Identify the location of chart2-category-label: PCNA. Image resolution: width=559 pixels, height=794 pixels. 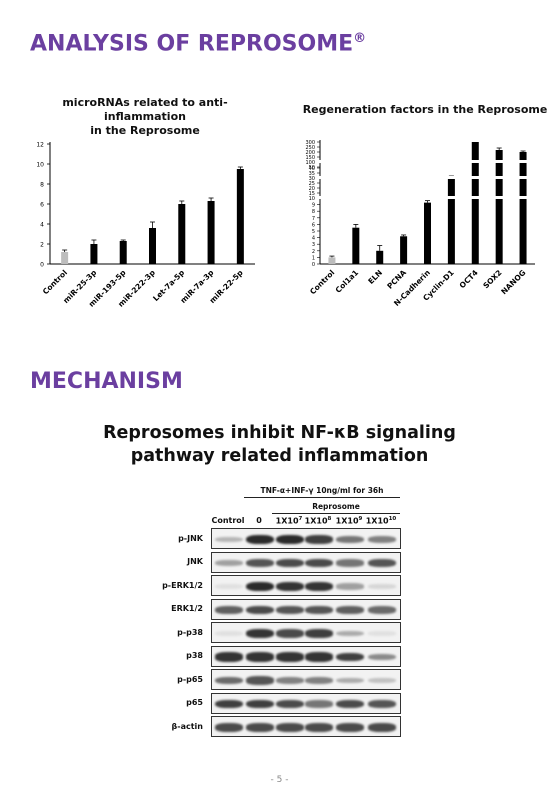
(396, 279).